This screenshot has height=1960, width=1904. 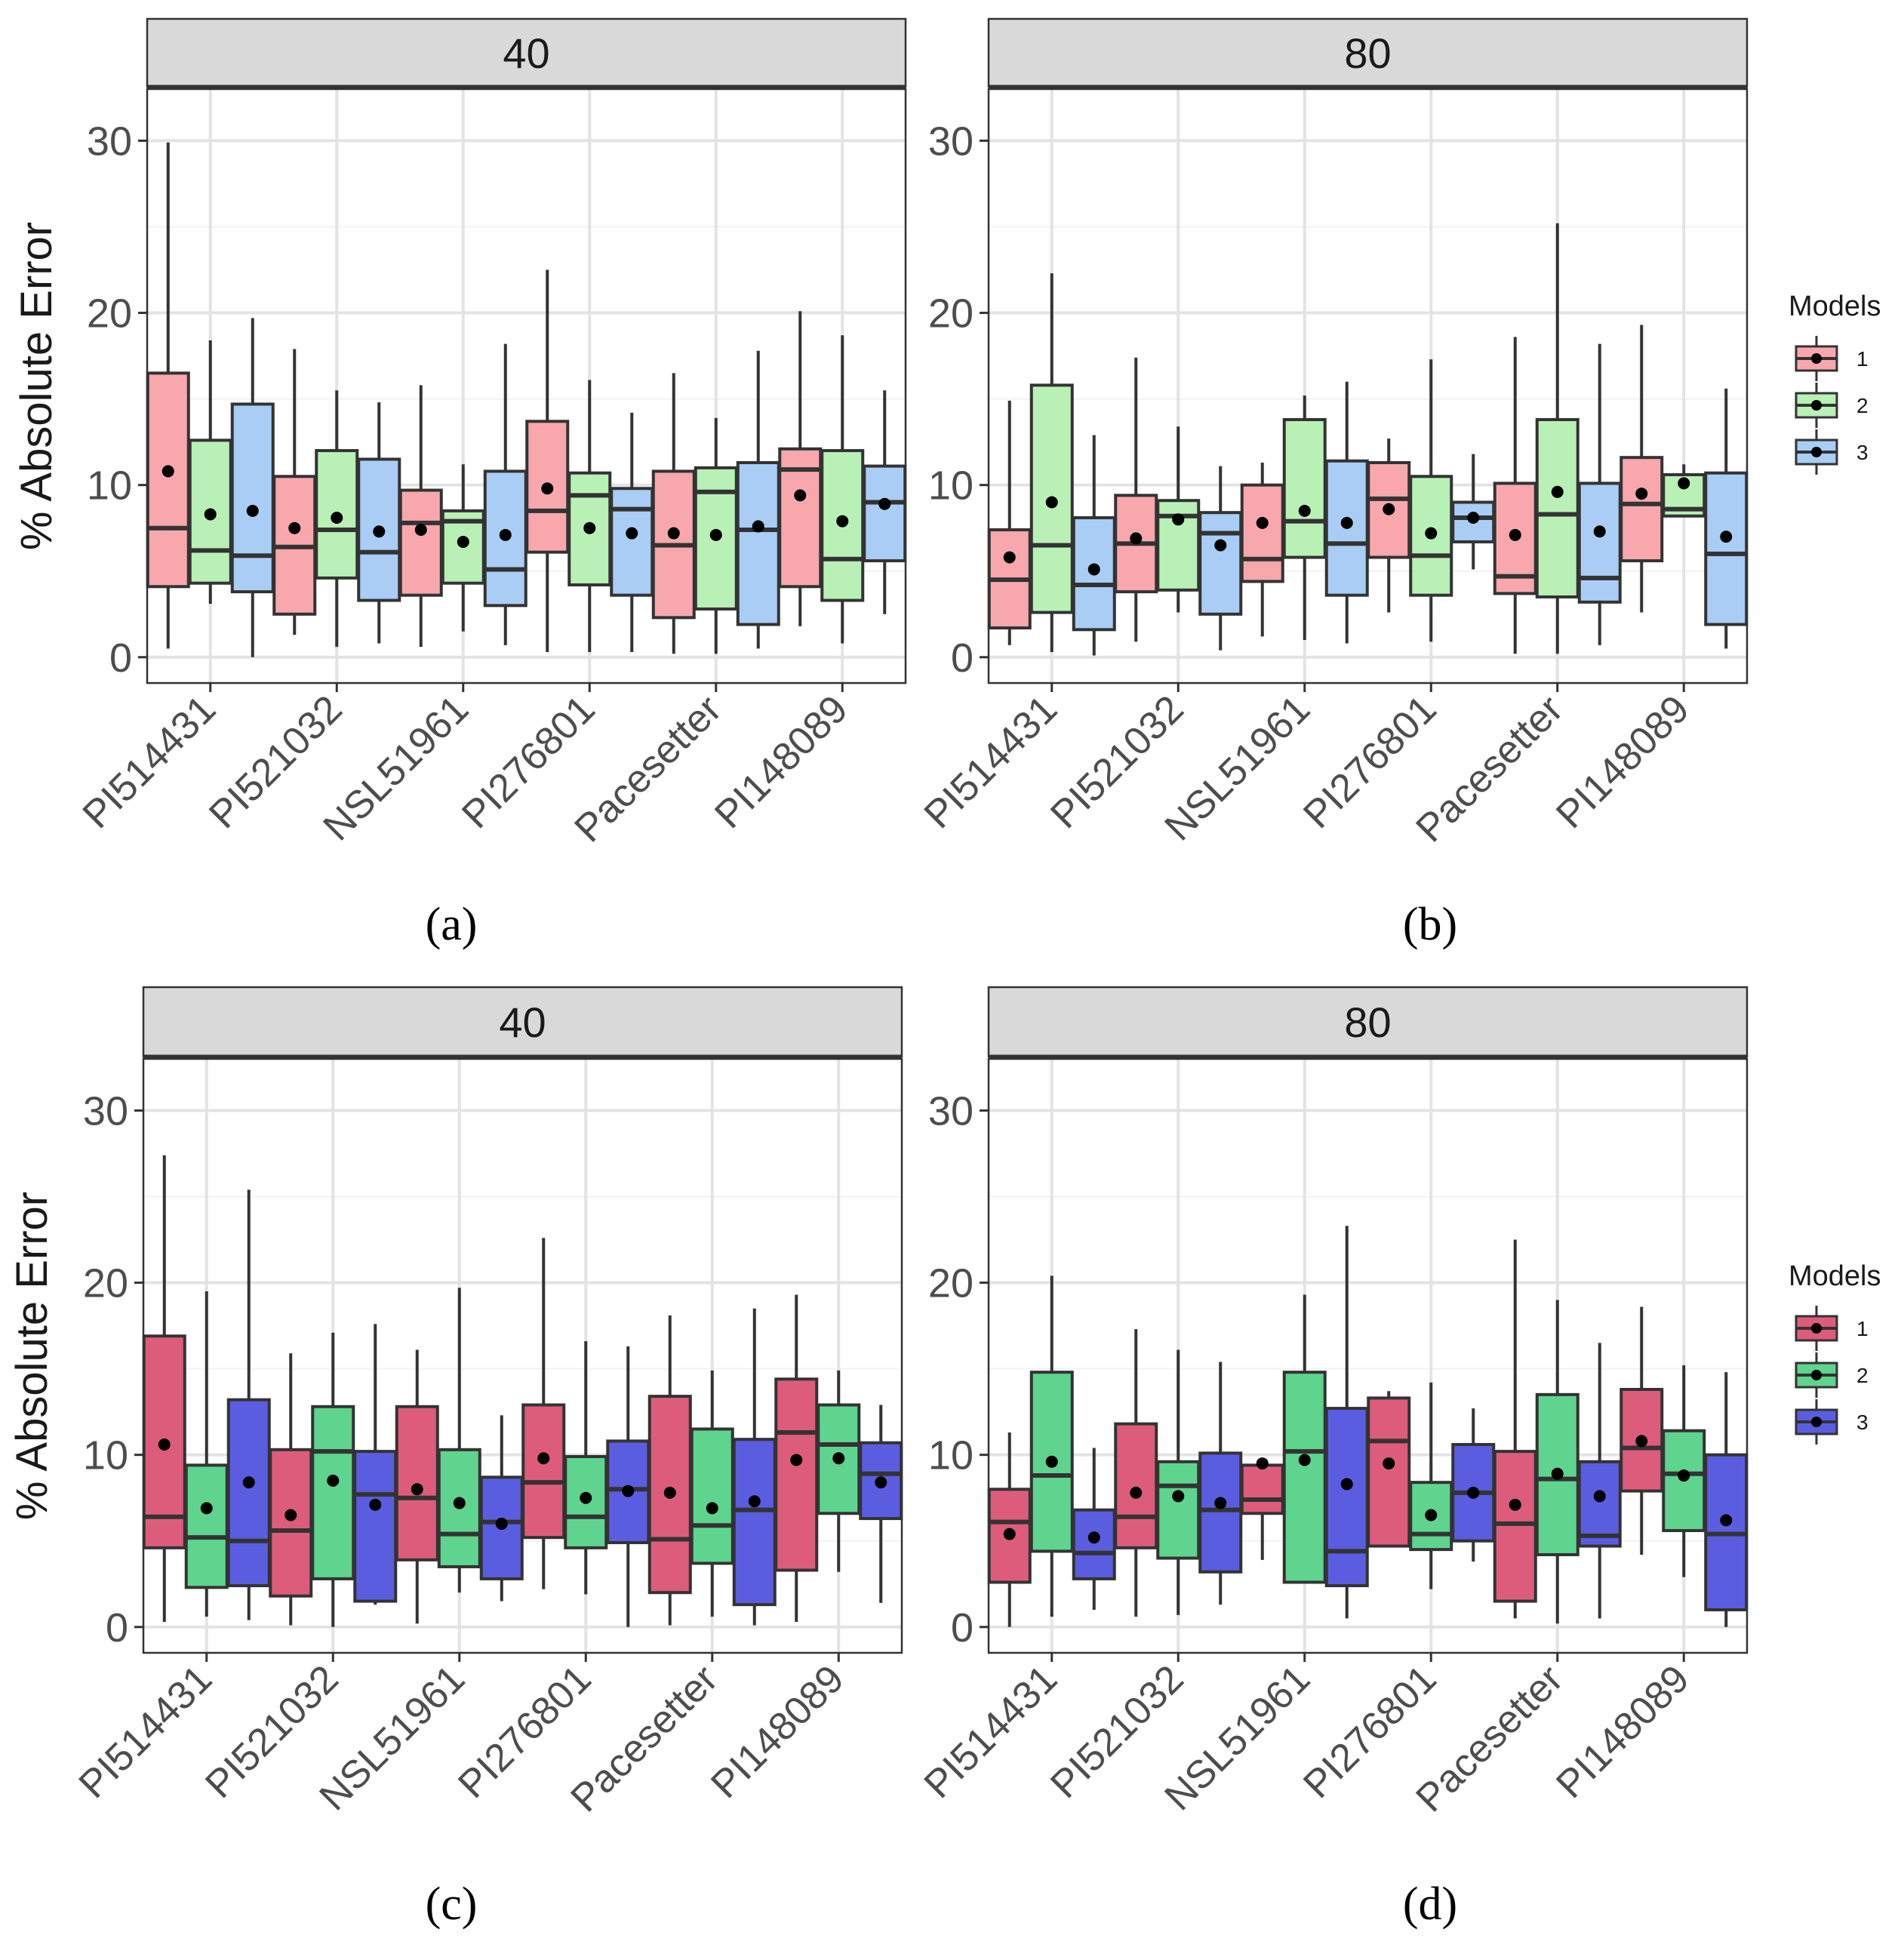 I want to click on y-tick-label: 30, so click(x=105, y=1111).